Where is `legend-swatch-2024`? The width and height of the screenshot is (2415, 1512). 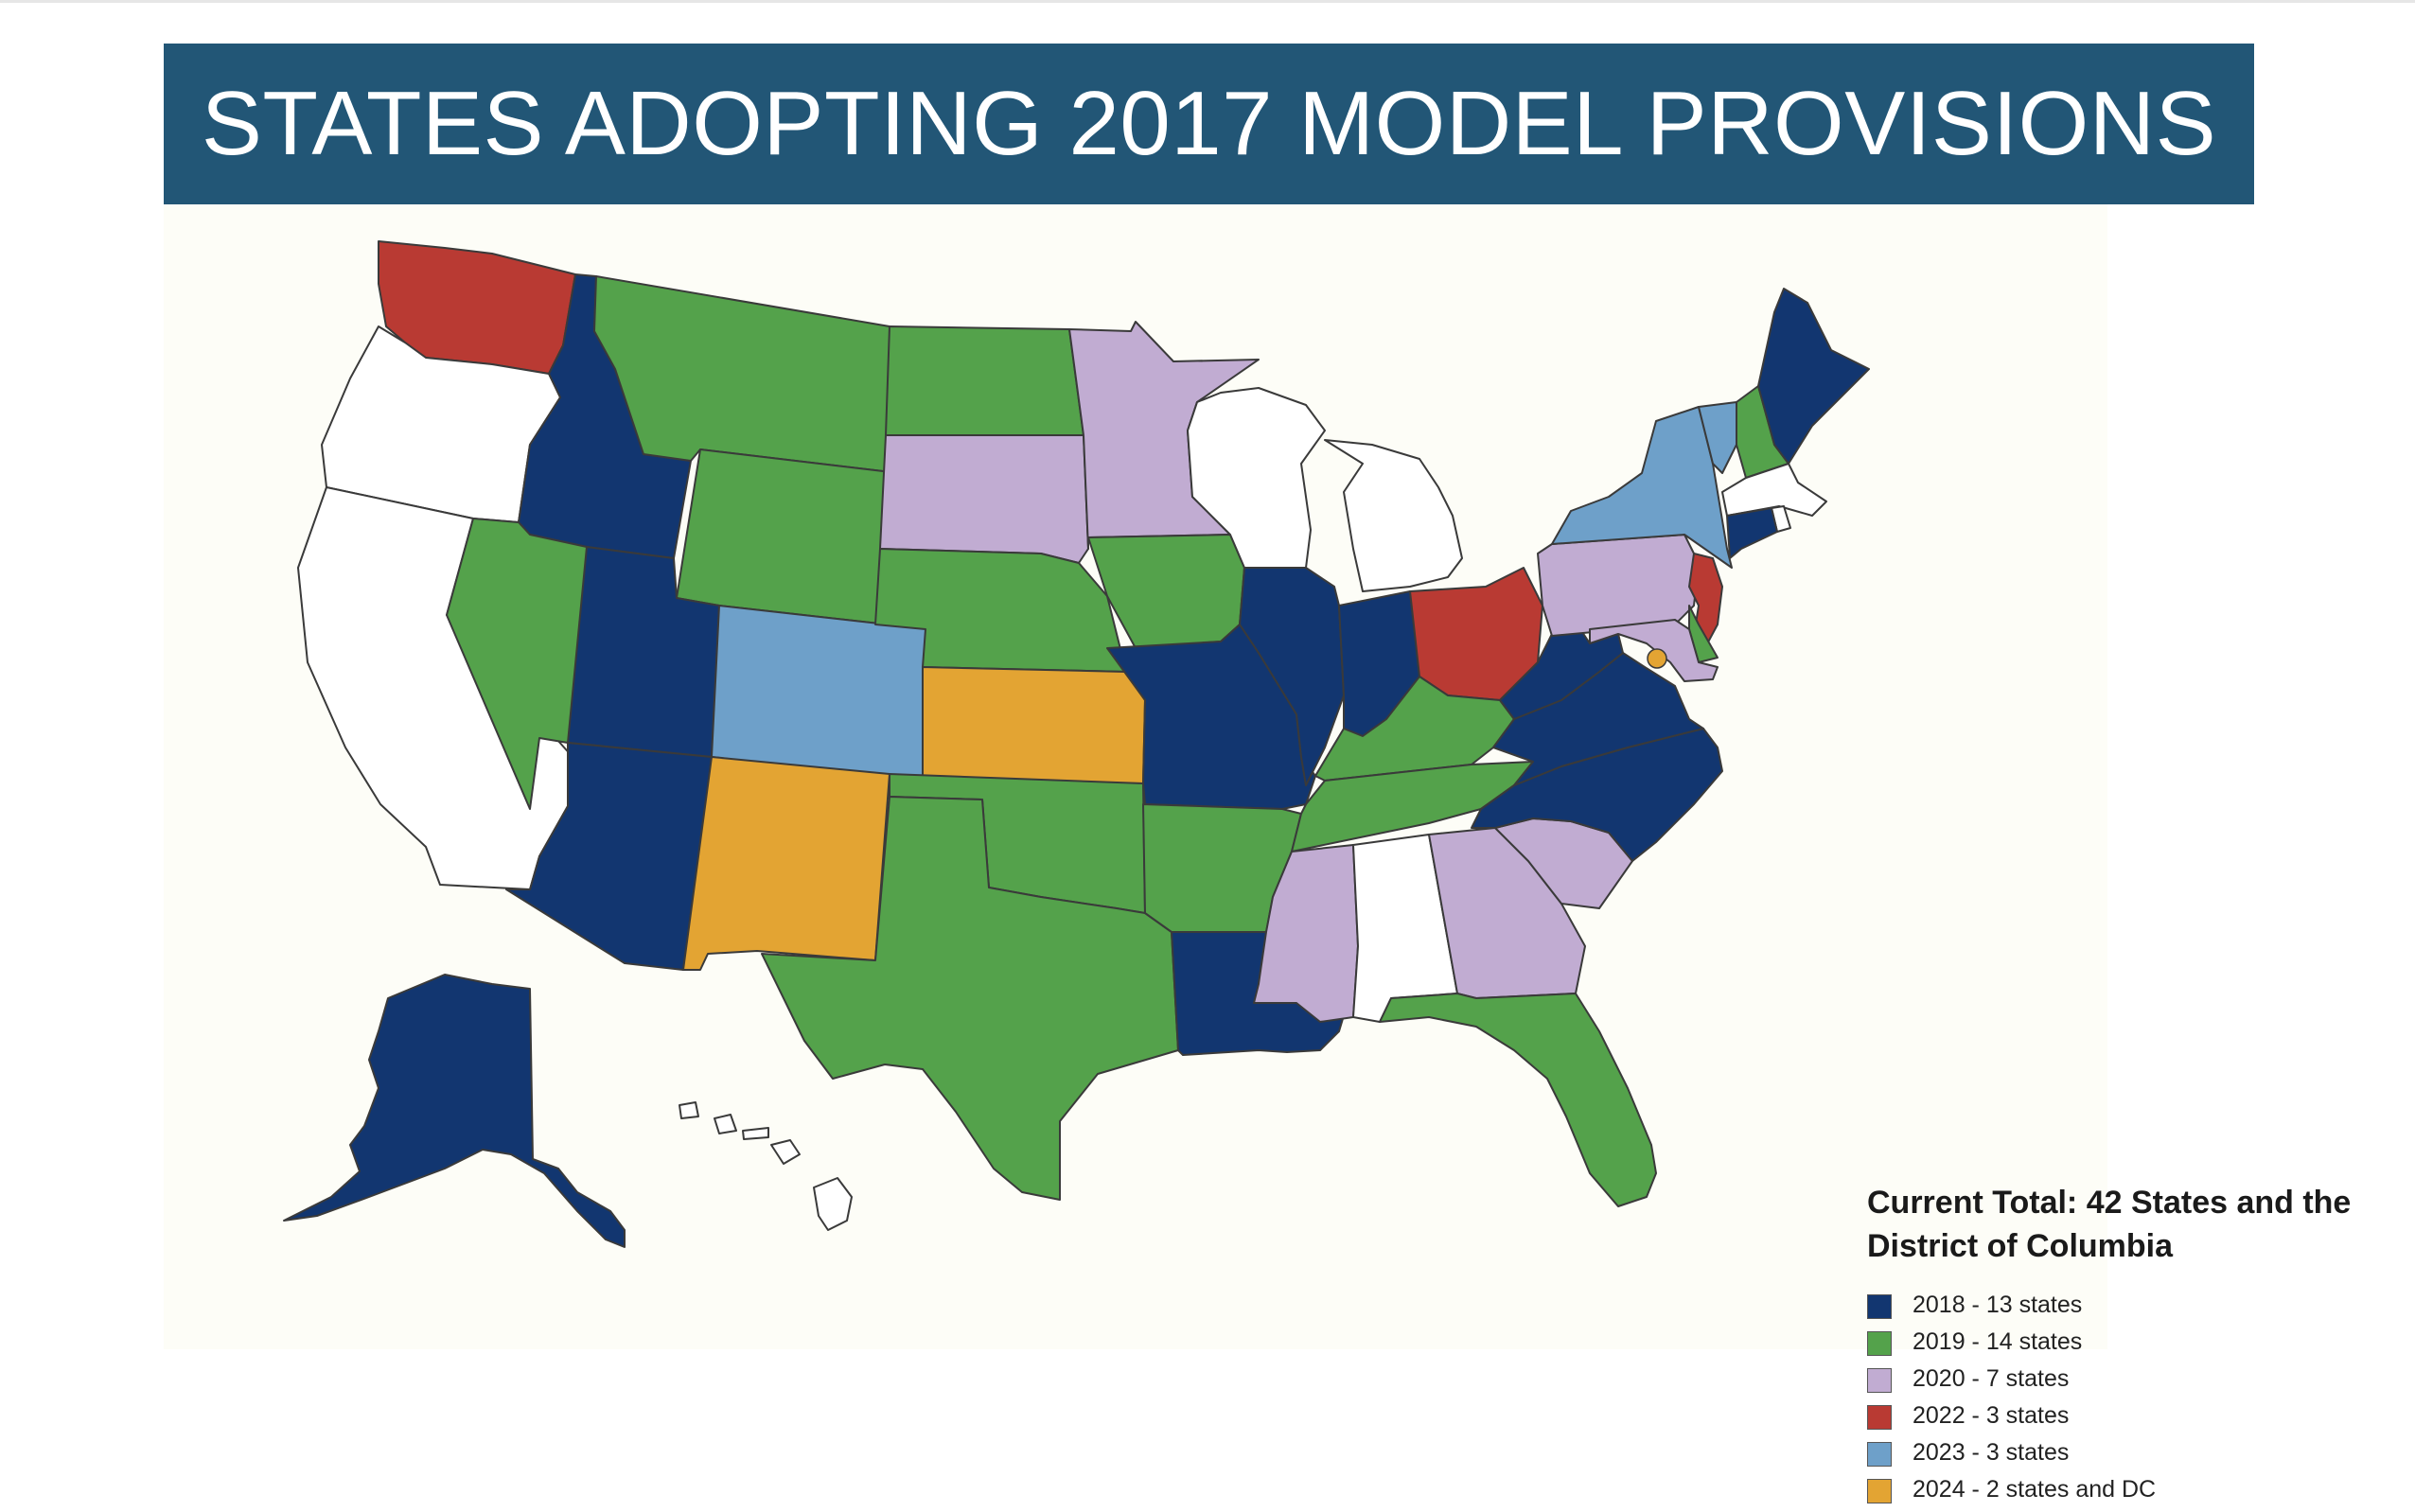 legend-swatch-2024 is located at coordinates (1879, 1491).